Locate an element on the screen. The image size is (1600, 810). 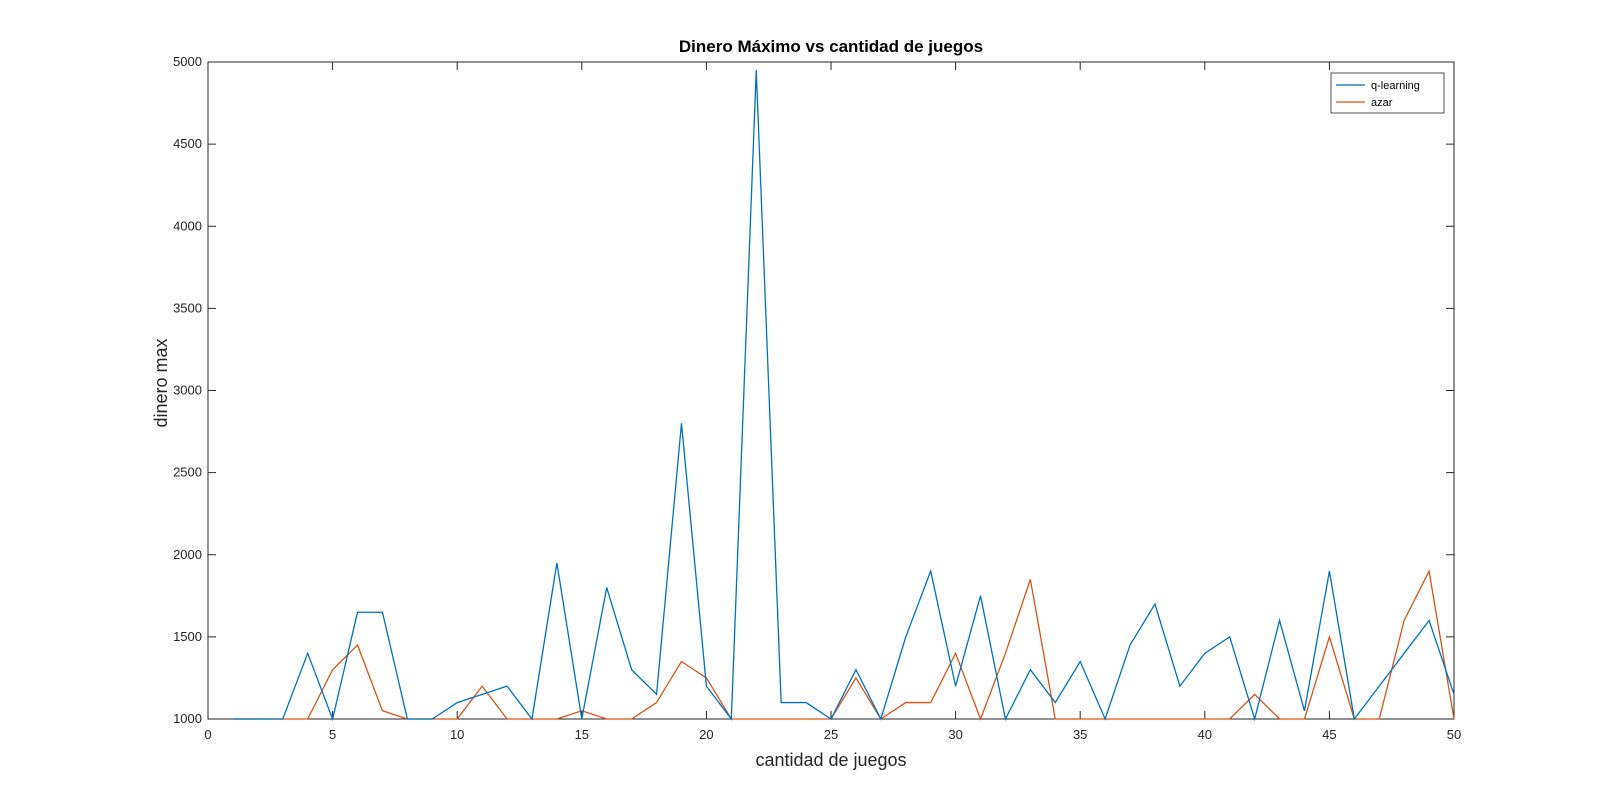
x-tick-label: 10 is located at coordinates (457, 734).